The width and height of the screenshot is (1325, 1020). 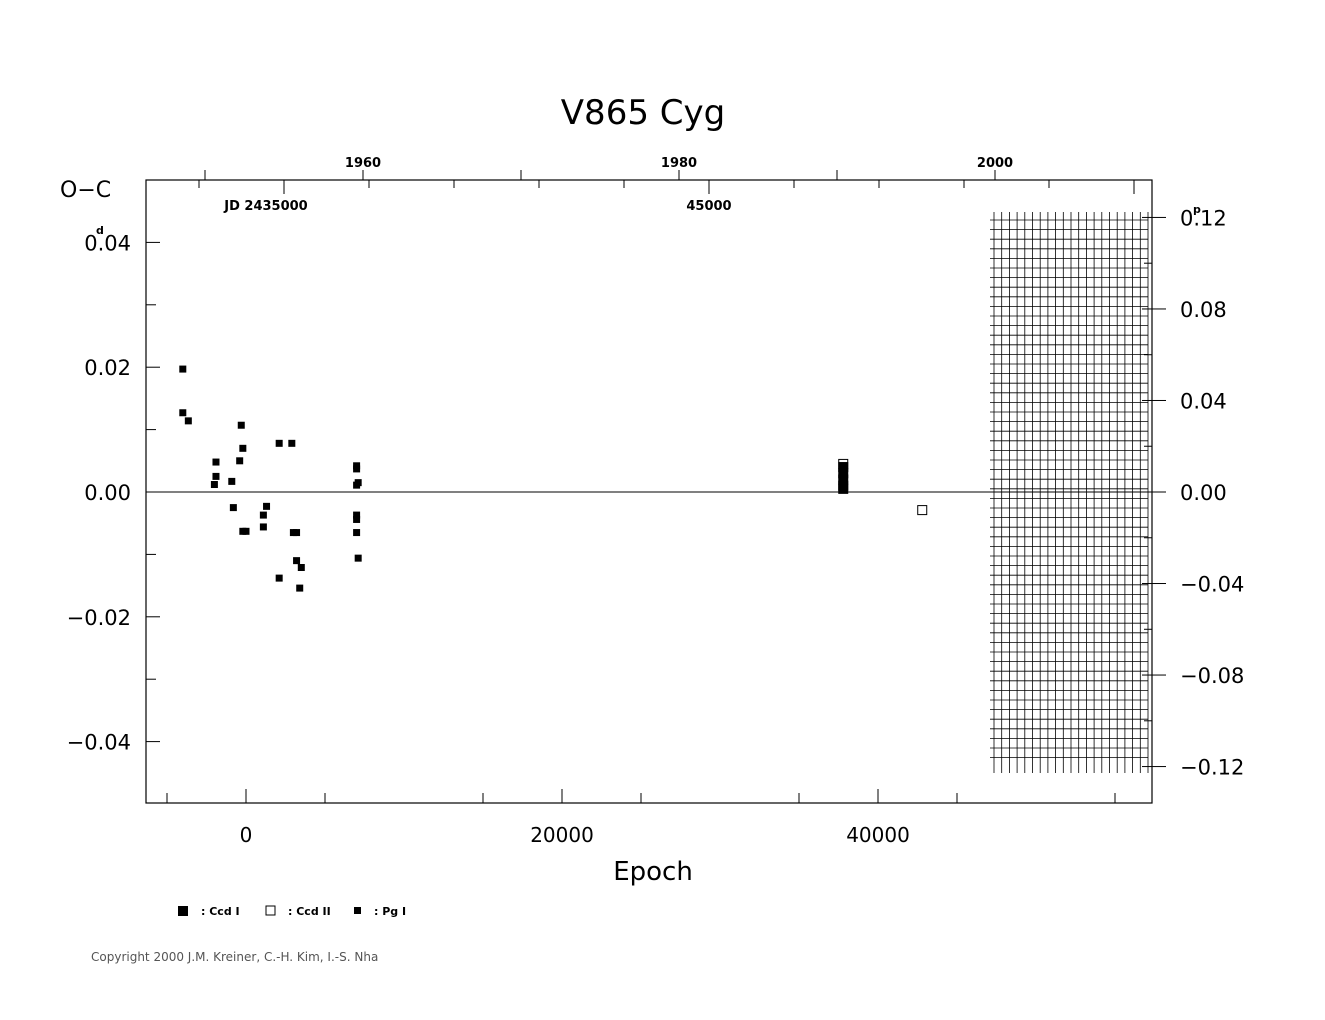 I want to click on jd-label: JD 2435000, so click(x=265, y=206).